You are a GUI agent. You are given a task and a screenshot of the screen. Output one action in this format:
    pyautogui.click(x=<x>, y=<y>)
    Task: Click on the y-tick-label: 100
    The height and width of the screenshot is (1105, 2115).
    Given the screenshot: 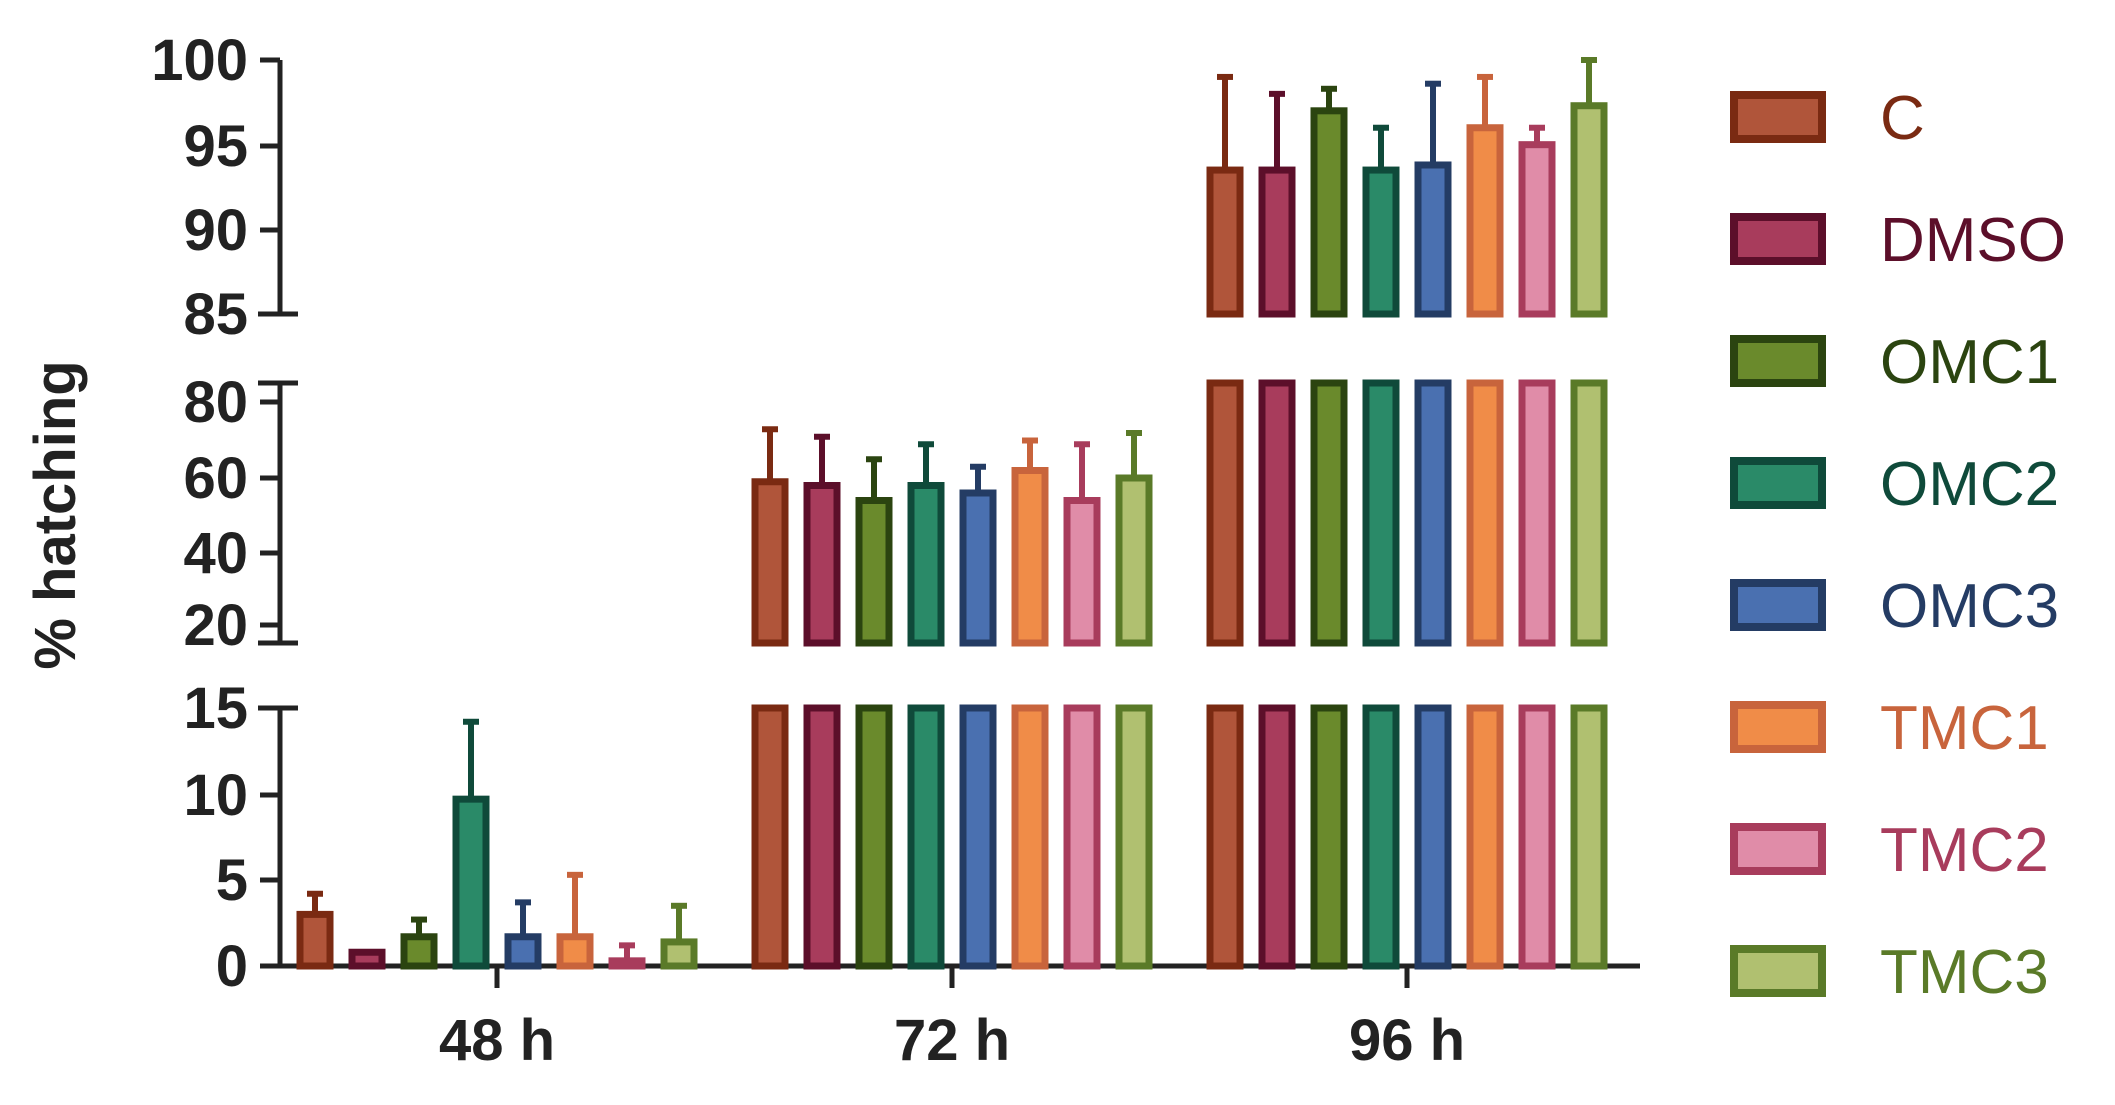 What is the action you would take?
    pyautogui.click(x=199, y=60)
    